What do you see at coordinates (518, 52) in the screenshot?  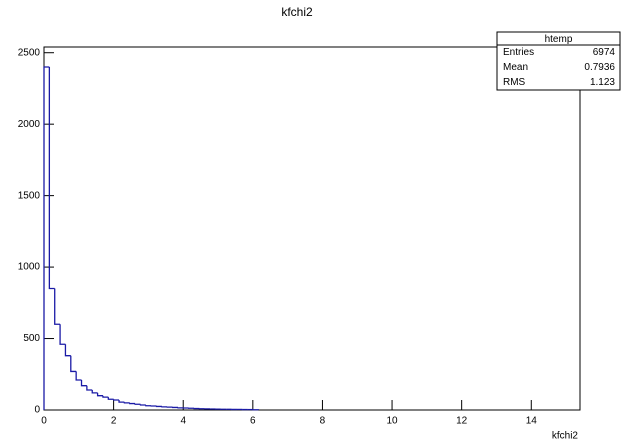 I see `stats-label: Entries` at bounding box center [518, 52].